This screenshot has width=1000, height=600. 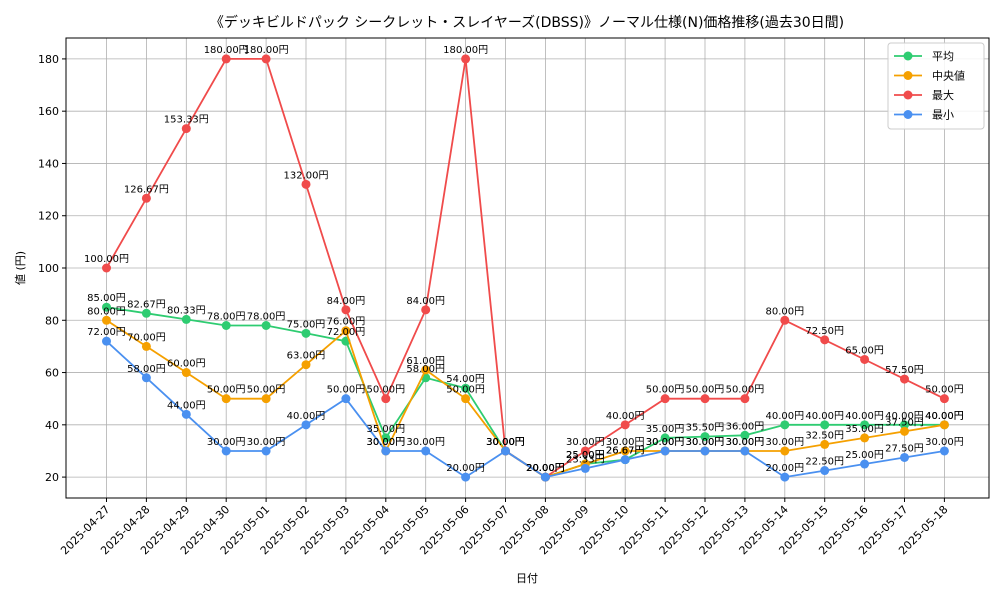 I want to click on data-label: 25.00円, so click(x=585, y=455).